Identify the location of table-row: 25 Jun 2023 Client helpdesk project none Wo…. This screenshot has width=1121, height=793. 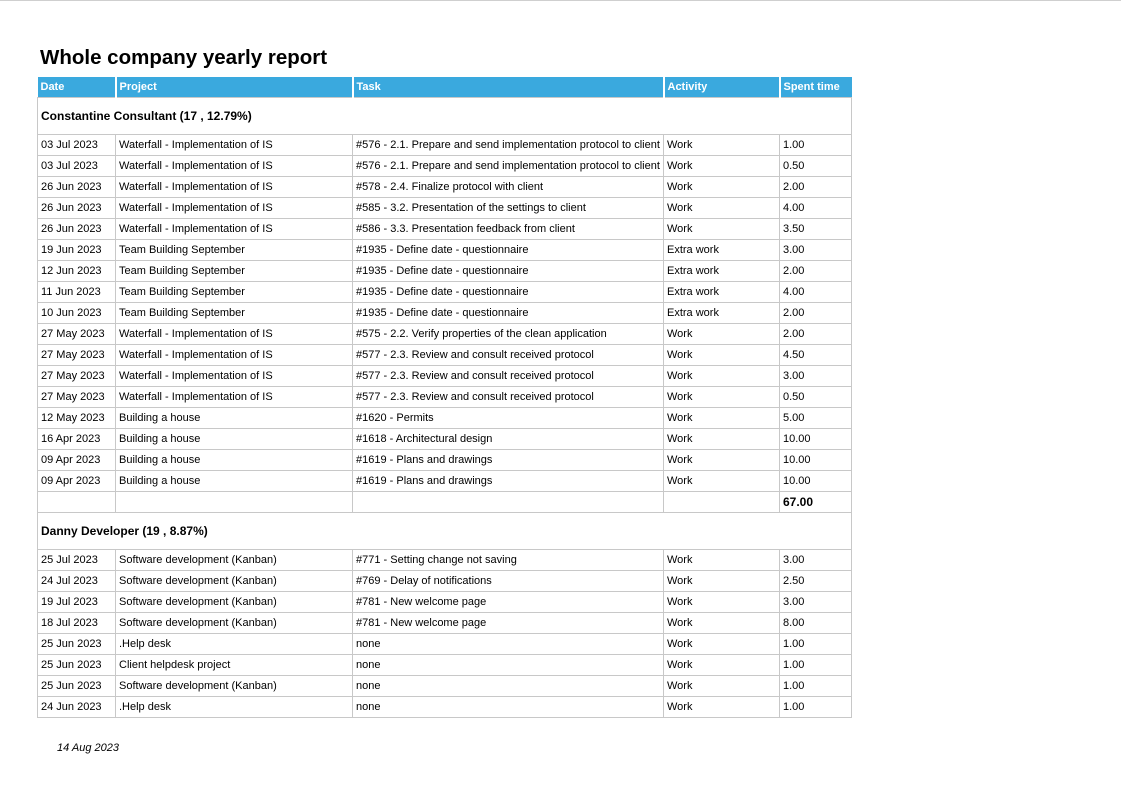
(444, 665).